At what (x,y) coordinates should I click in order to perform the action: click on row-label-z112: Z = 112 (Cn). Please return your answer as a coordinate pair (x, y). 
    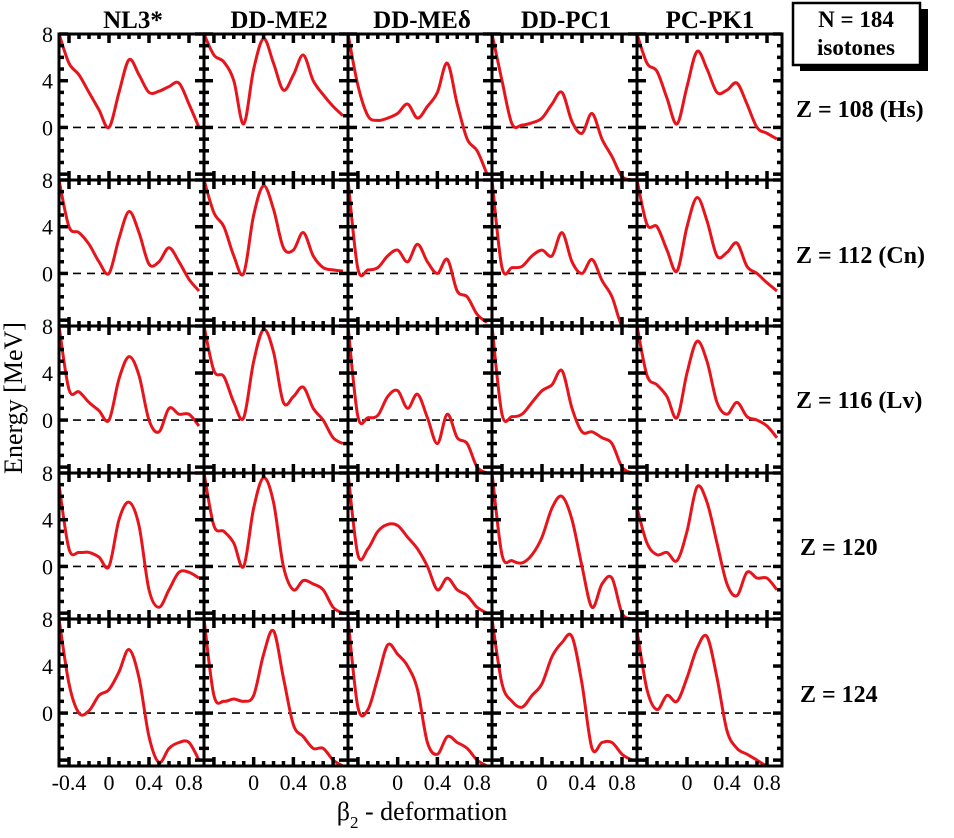
    Looking at the image, I should click on (860, 256).